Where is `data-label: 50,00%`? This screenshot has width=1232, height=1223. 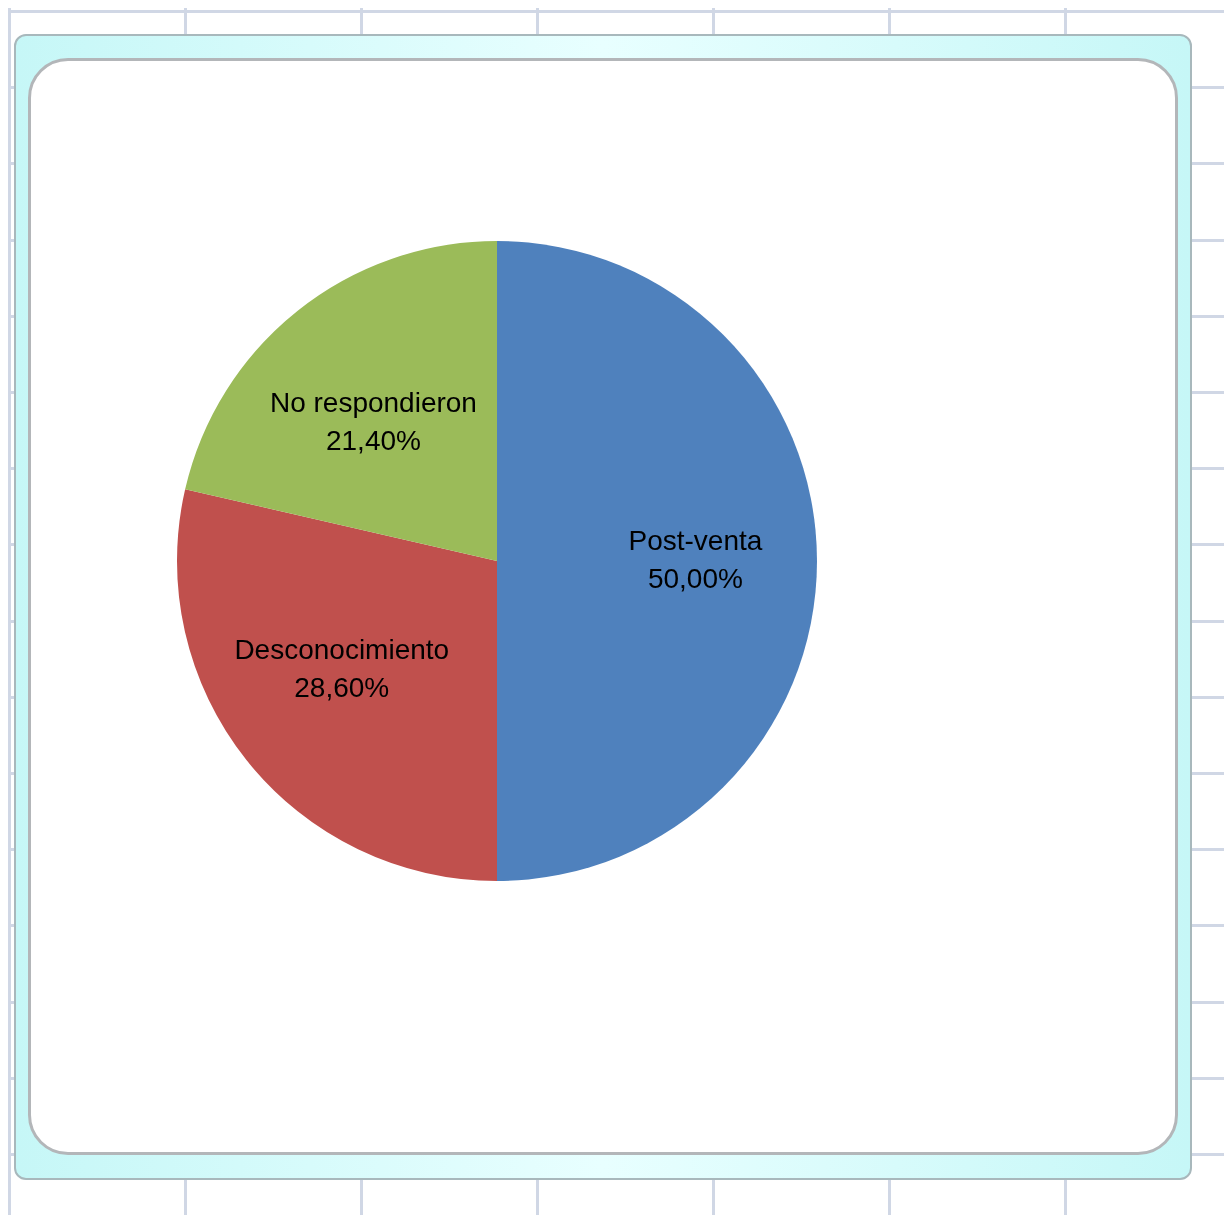
data-label: 50,00% is located at coordinates (695, 578).